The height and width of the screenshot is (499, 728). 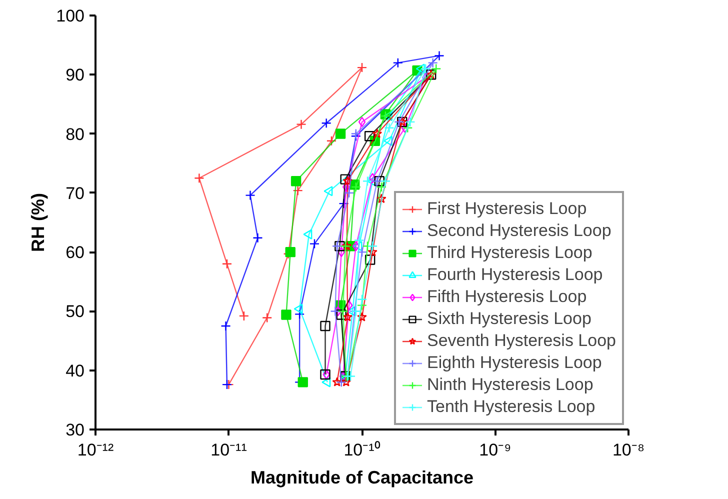 What do you see at coordinates (510, 385) in the screenshot?
I see `legend-label: Ninth Hysteresis Loop` at bounding box center [510, 385].